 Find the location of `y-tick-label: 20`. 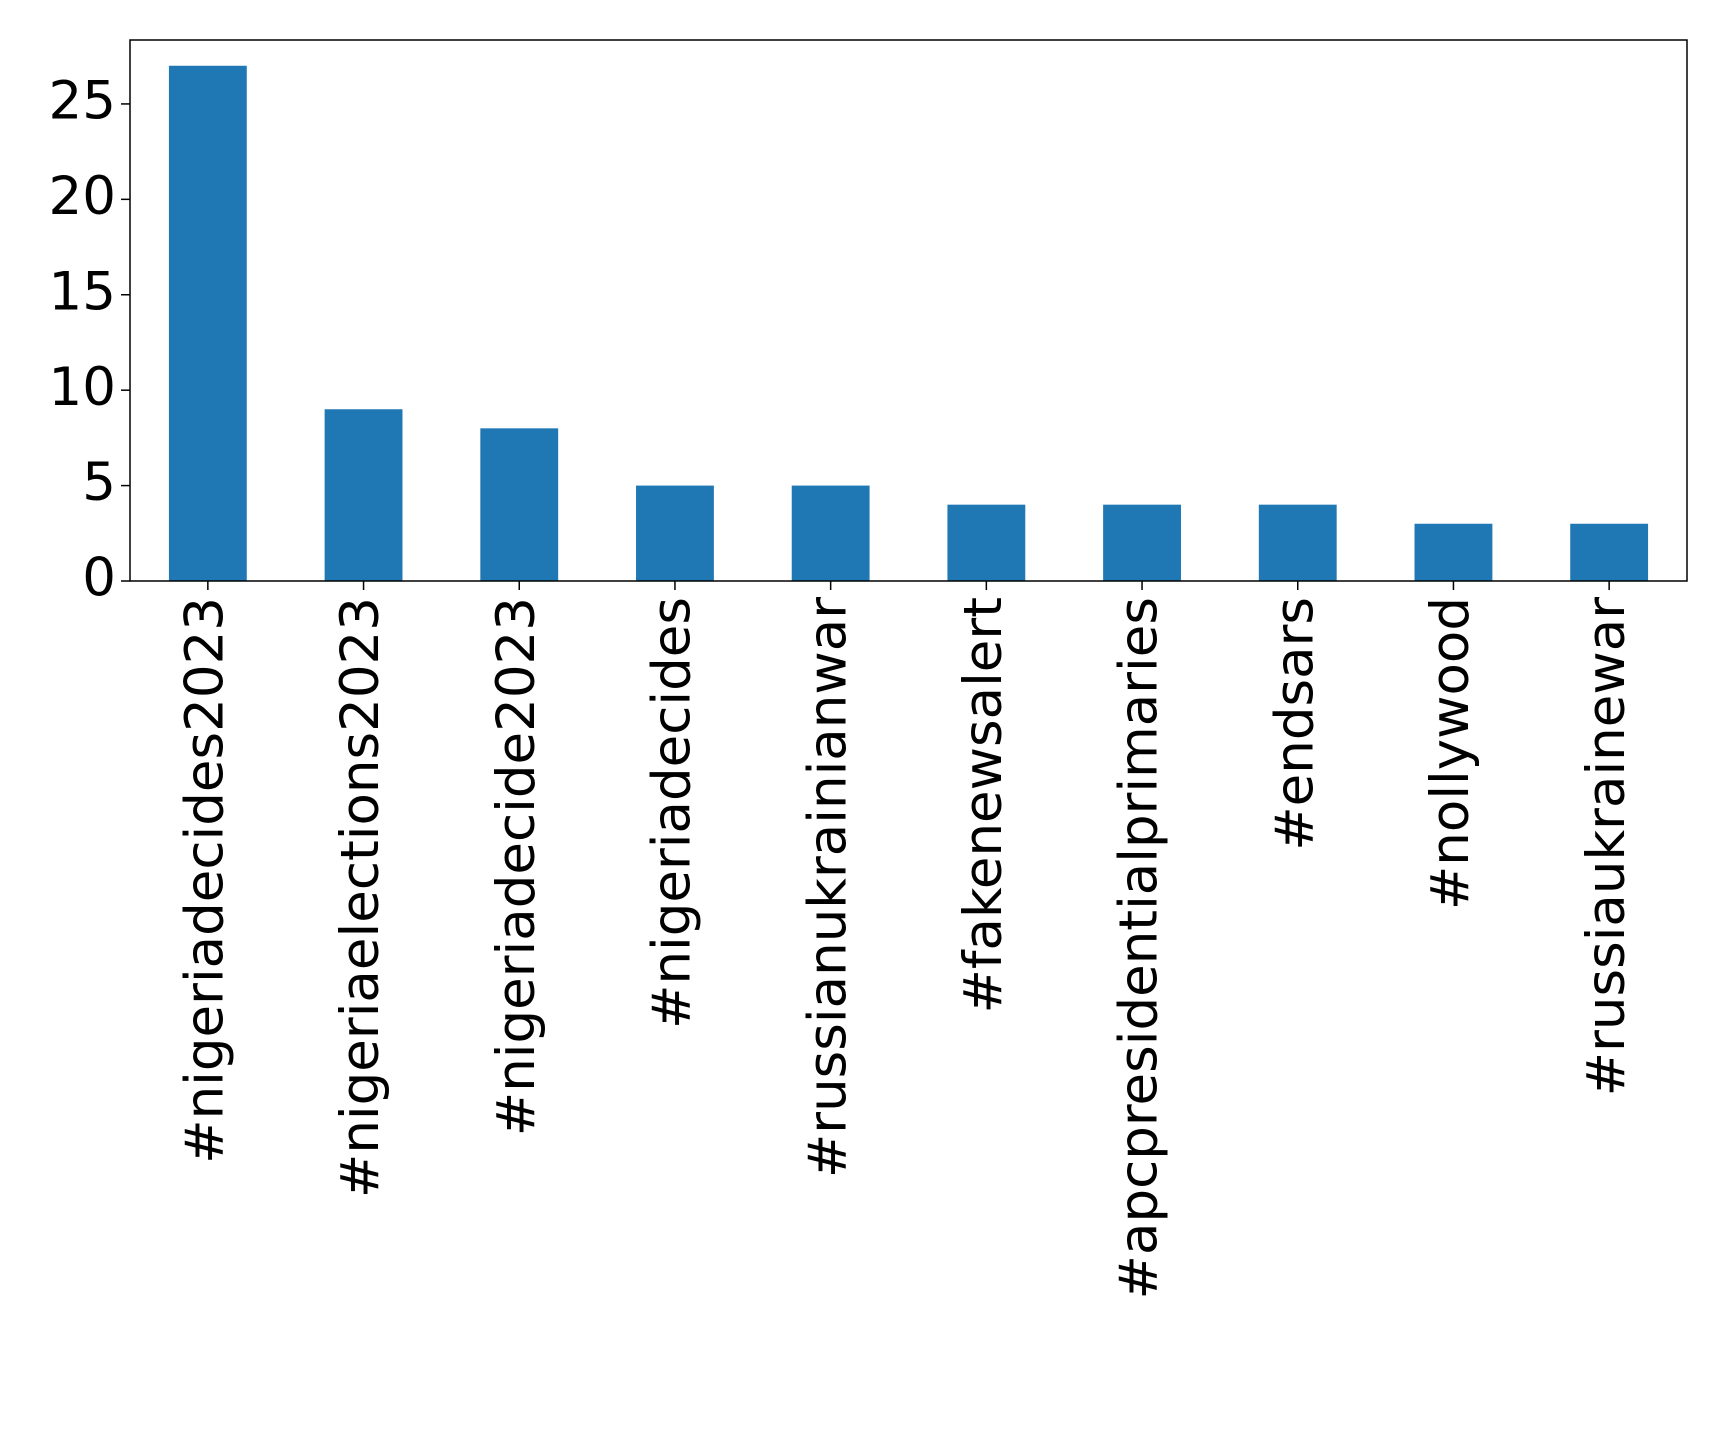

y-tick-label: 20 is located at coordinates (82, 196).